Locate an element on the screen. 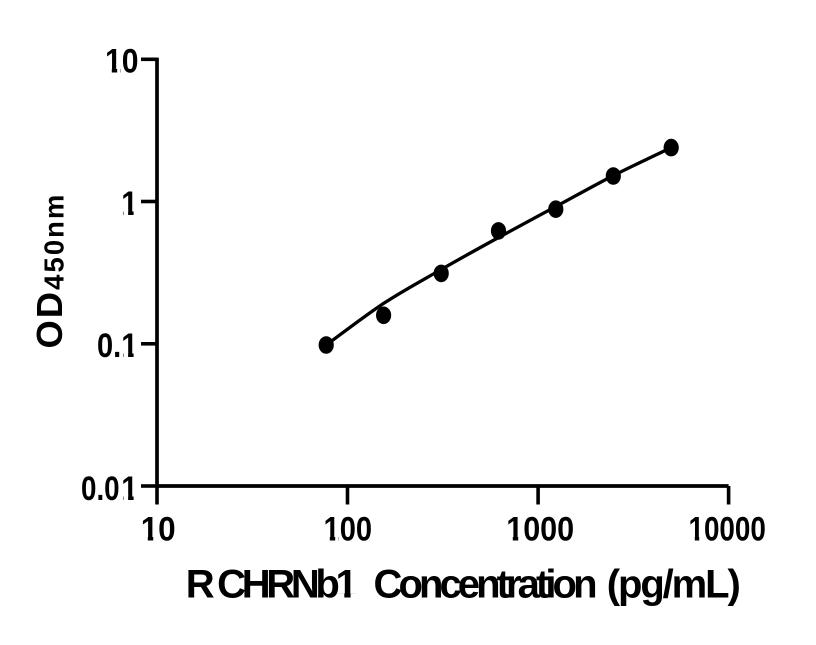 The image size is (816, 645). svg-text: OD450nm is located at coordinates (49, 271).